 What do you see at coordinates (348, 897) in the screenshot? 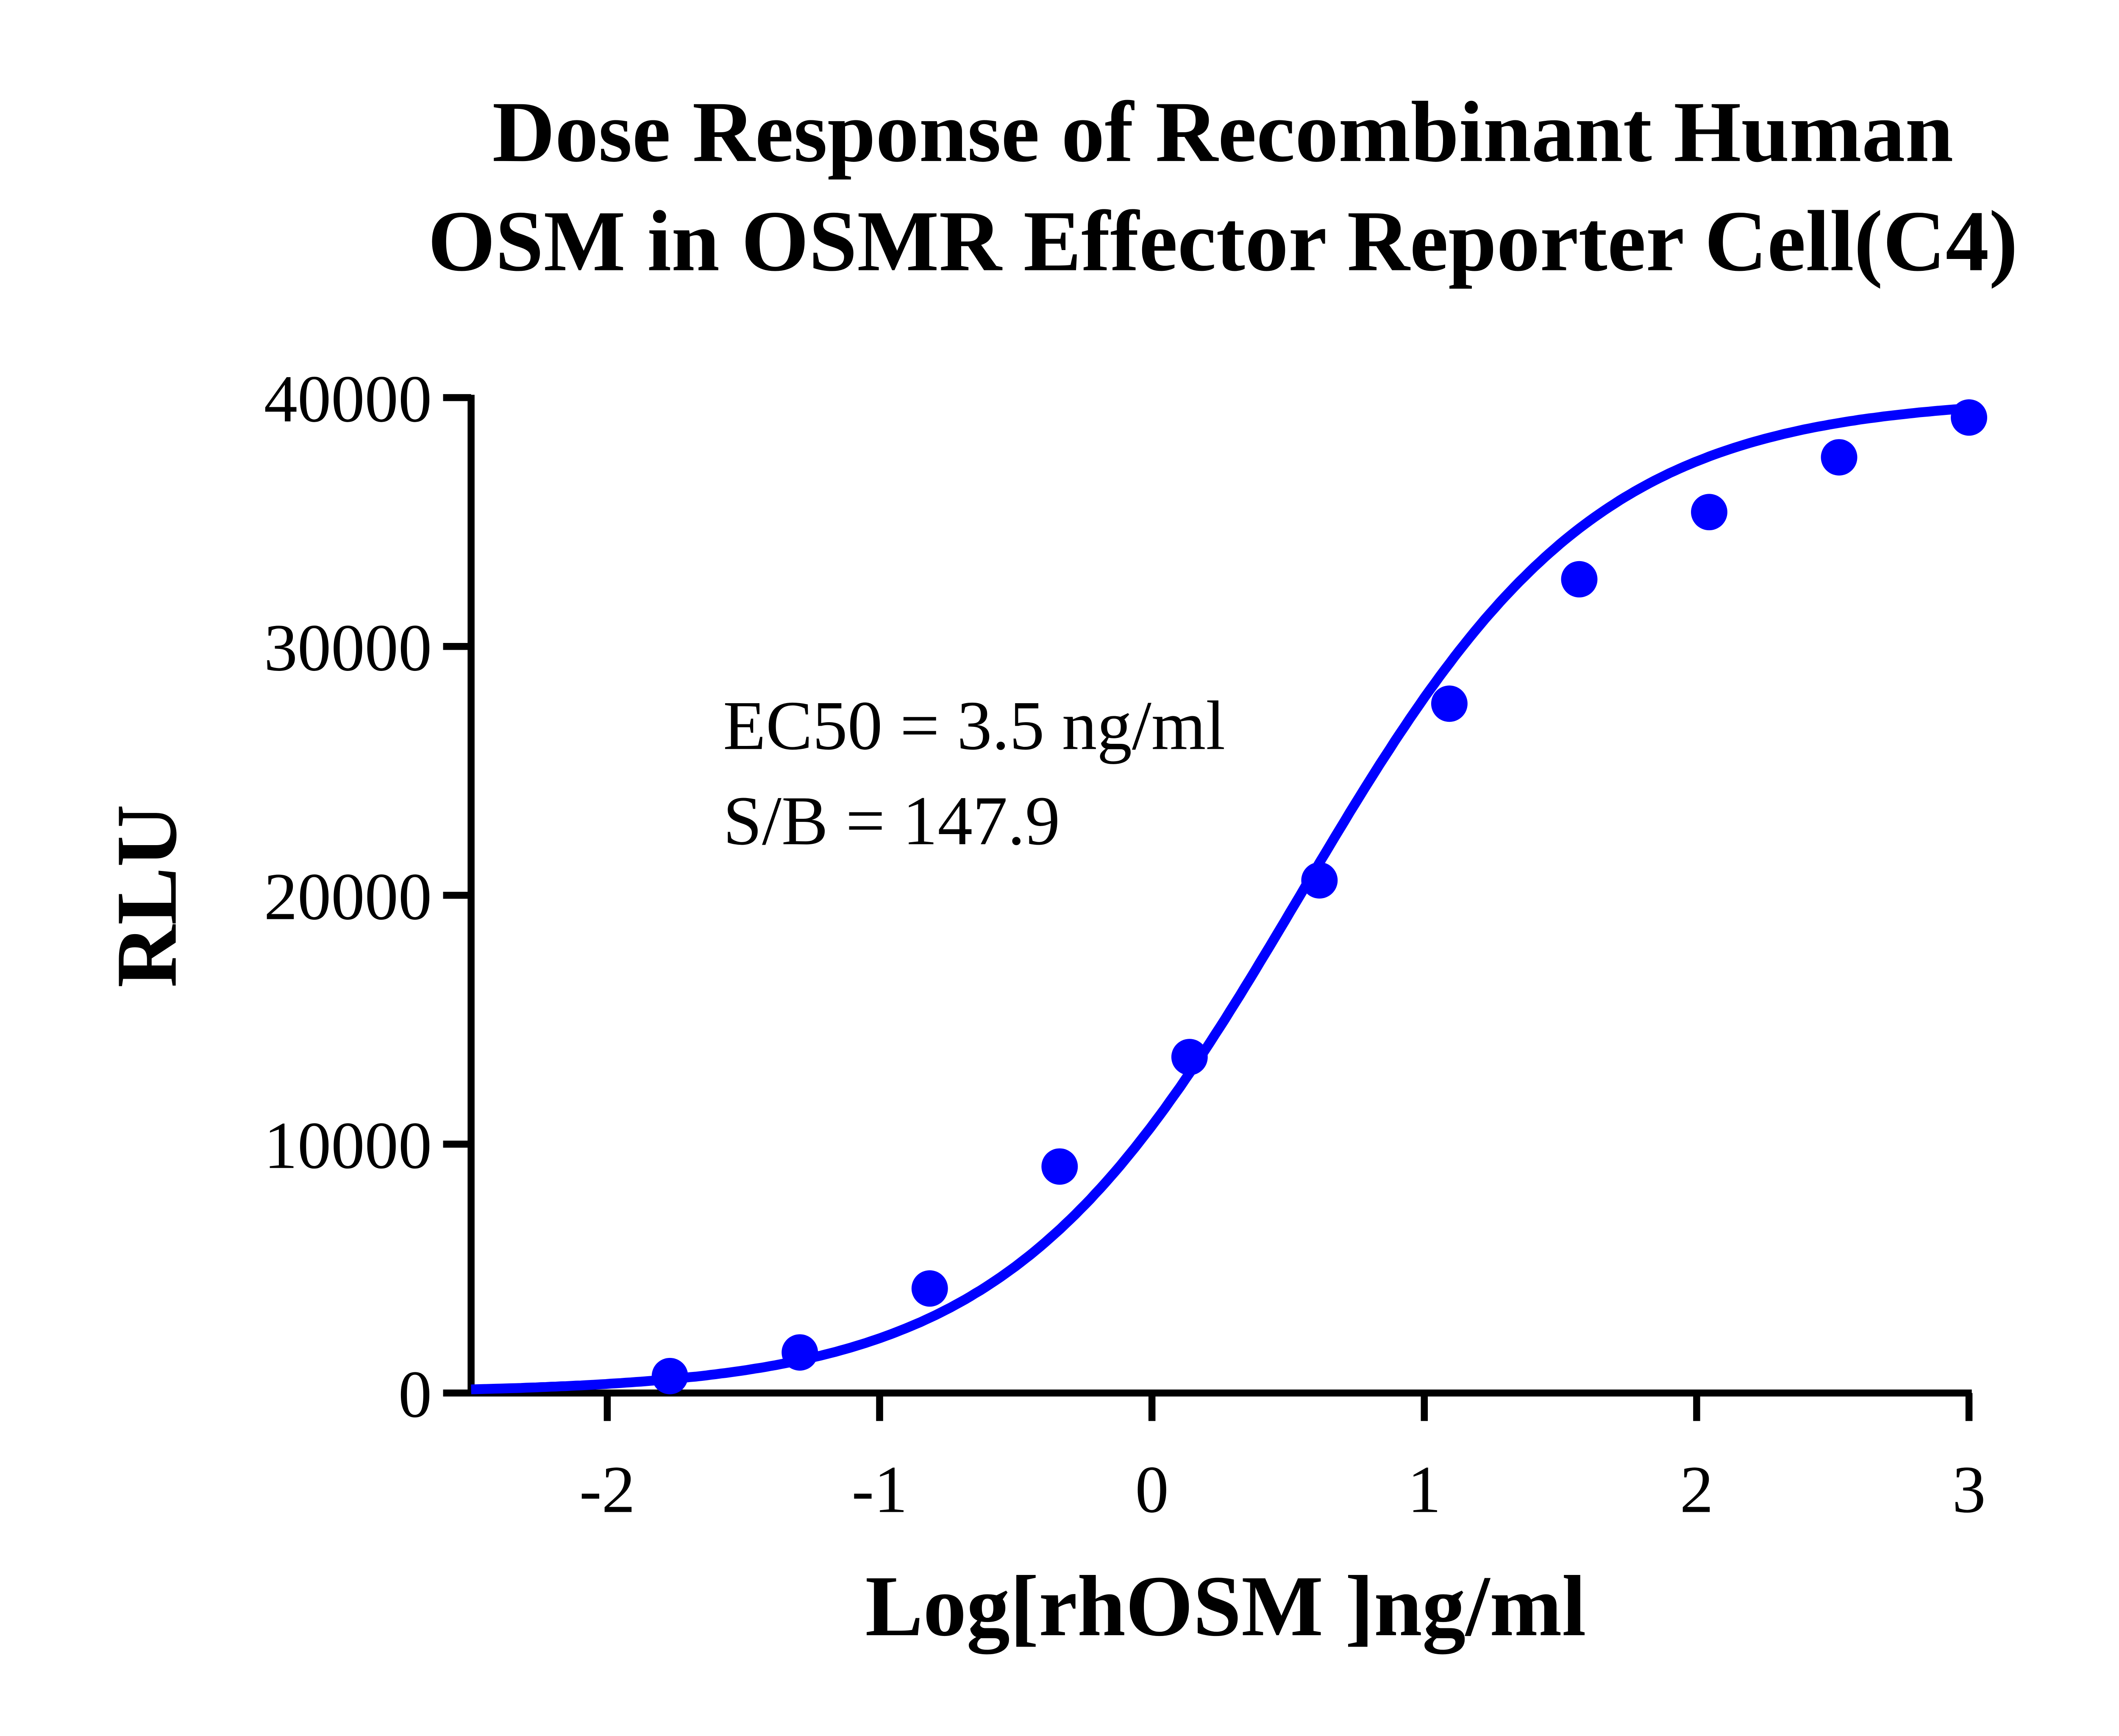
I see `y-tick-label: 20000` at bounding box center [348, 897].